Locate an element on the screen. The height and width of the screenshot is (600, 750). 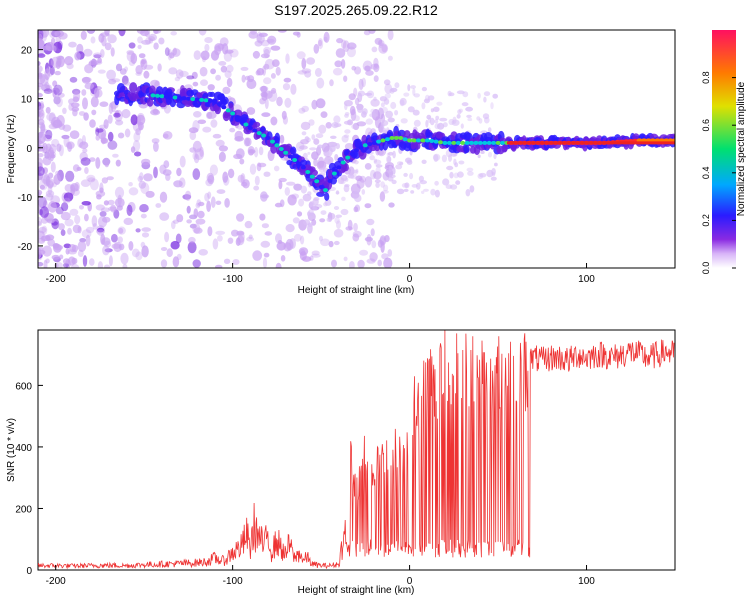
y-tick-label: 600 is located at coordinates (23, 386).